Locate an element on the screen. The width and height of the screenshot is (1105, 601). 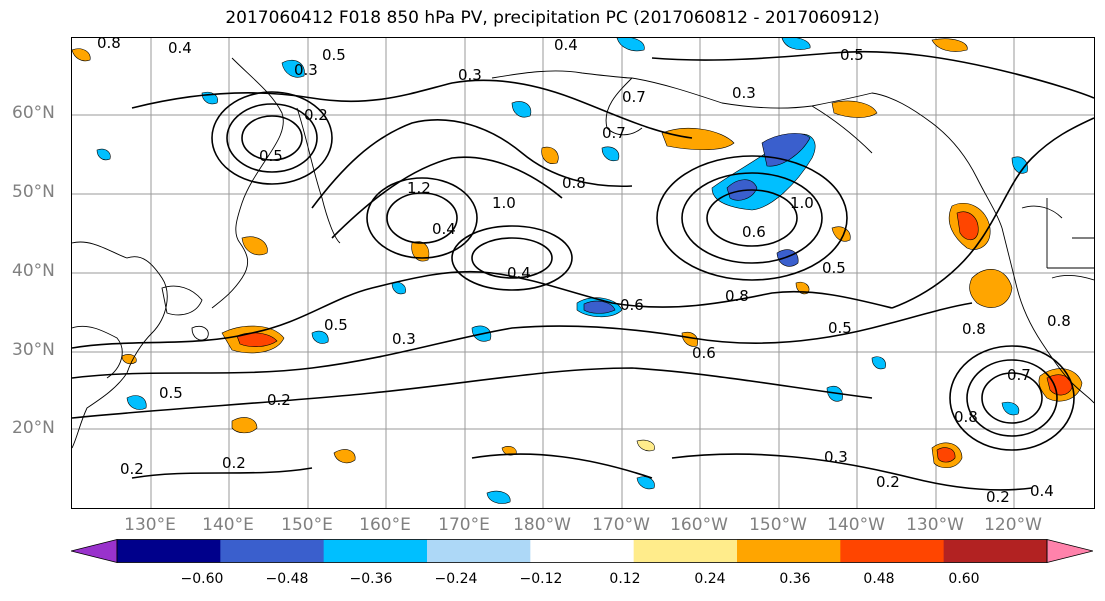
lon-label-150w: 150°W is located at coordinates (778, 525).